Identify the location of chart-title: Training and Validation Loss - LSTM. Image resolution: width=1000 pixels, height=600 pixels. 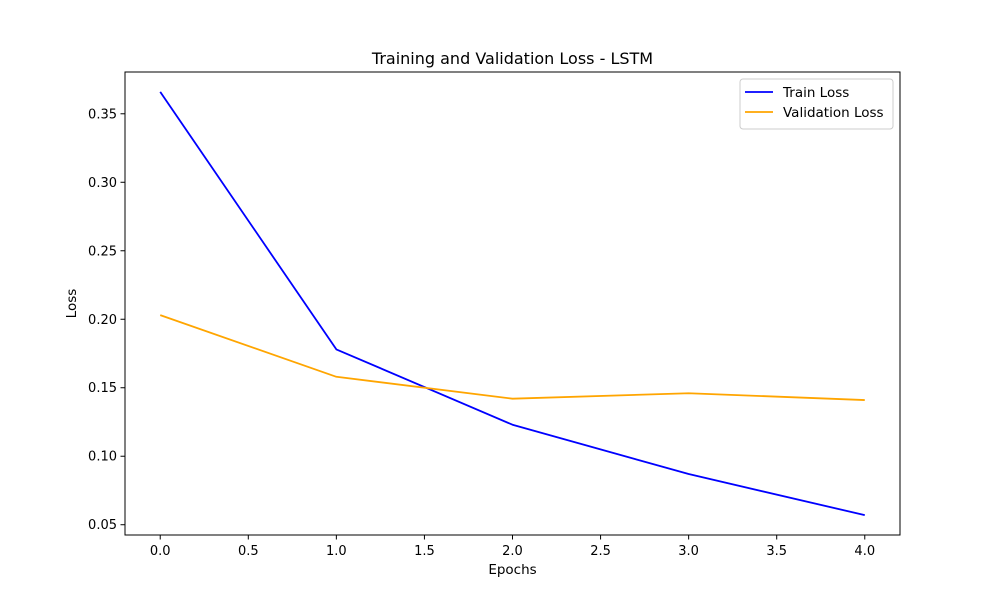
(512, 58).